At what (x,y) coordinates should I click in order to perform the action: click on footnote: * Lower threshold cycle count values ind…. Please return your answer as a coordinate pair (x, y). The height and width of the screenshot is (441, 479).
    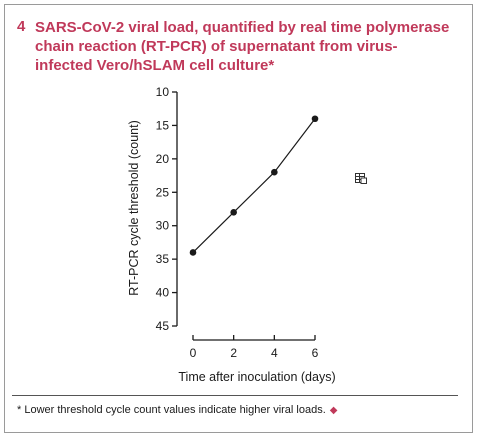
    Looking at the image, I should click on (177, 410).